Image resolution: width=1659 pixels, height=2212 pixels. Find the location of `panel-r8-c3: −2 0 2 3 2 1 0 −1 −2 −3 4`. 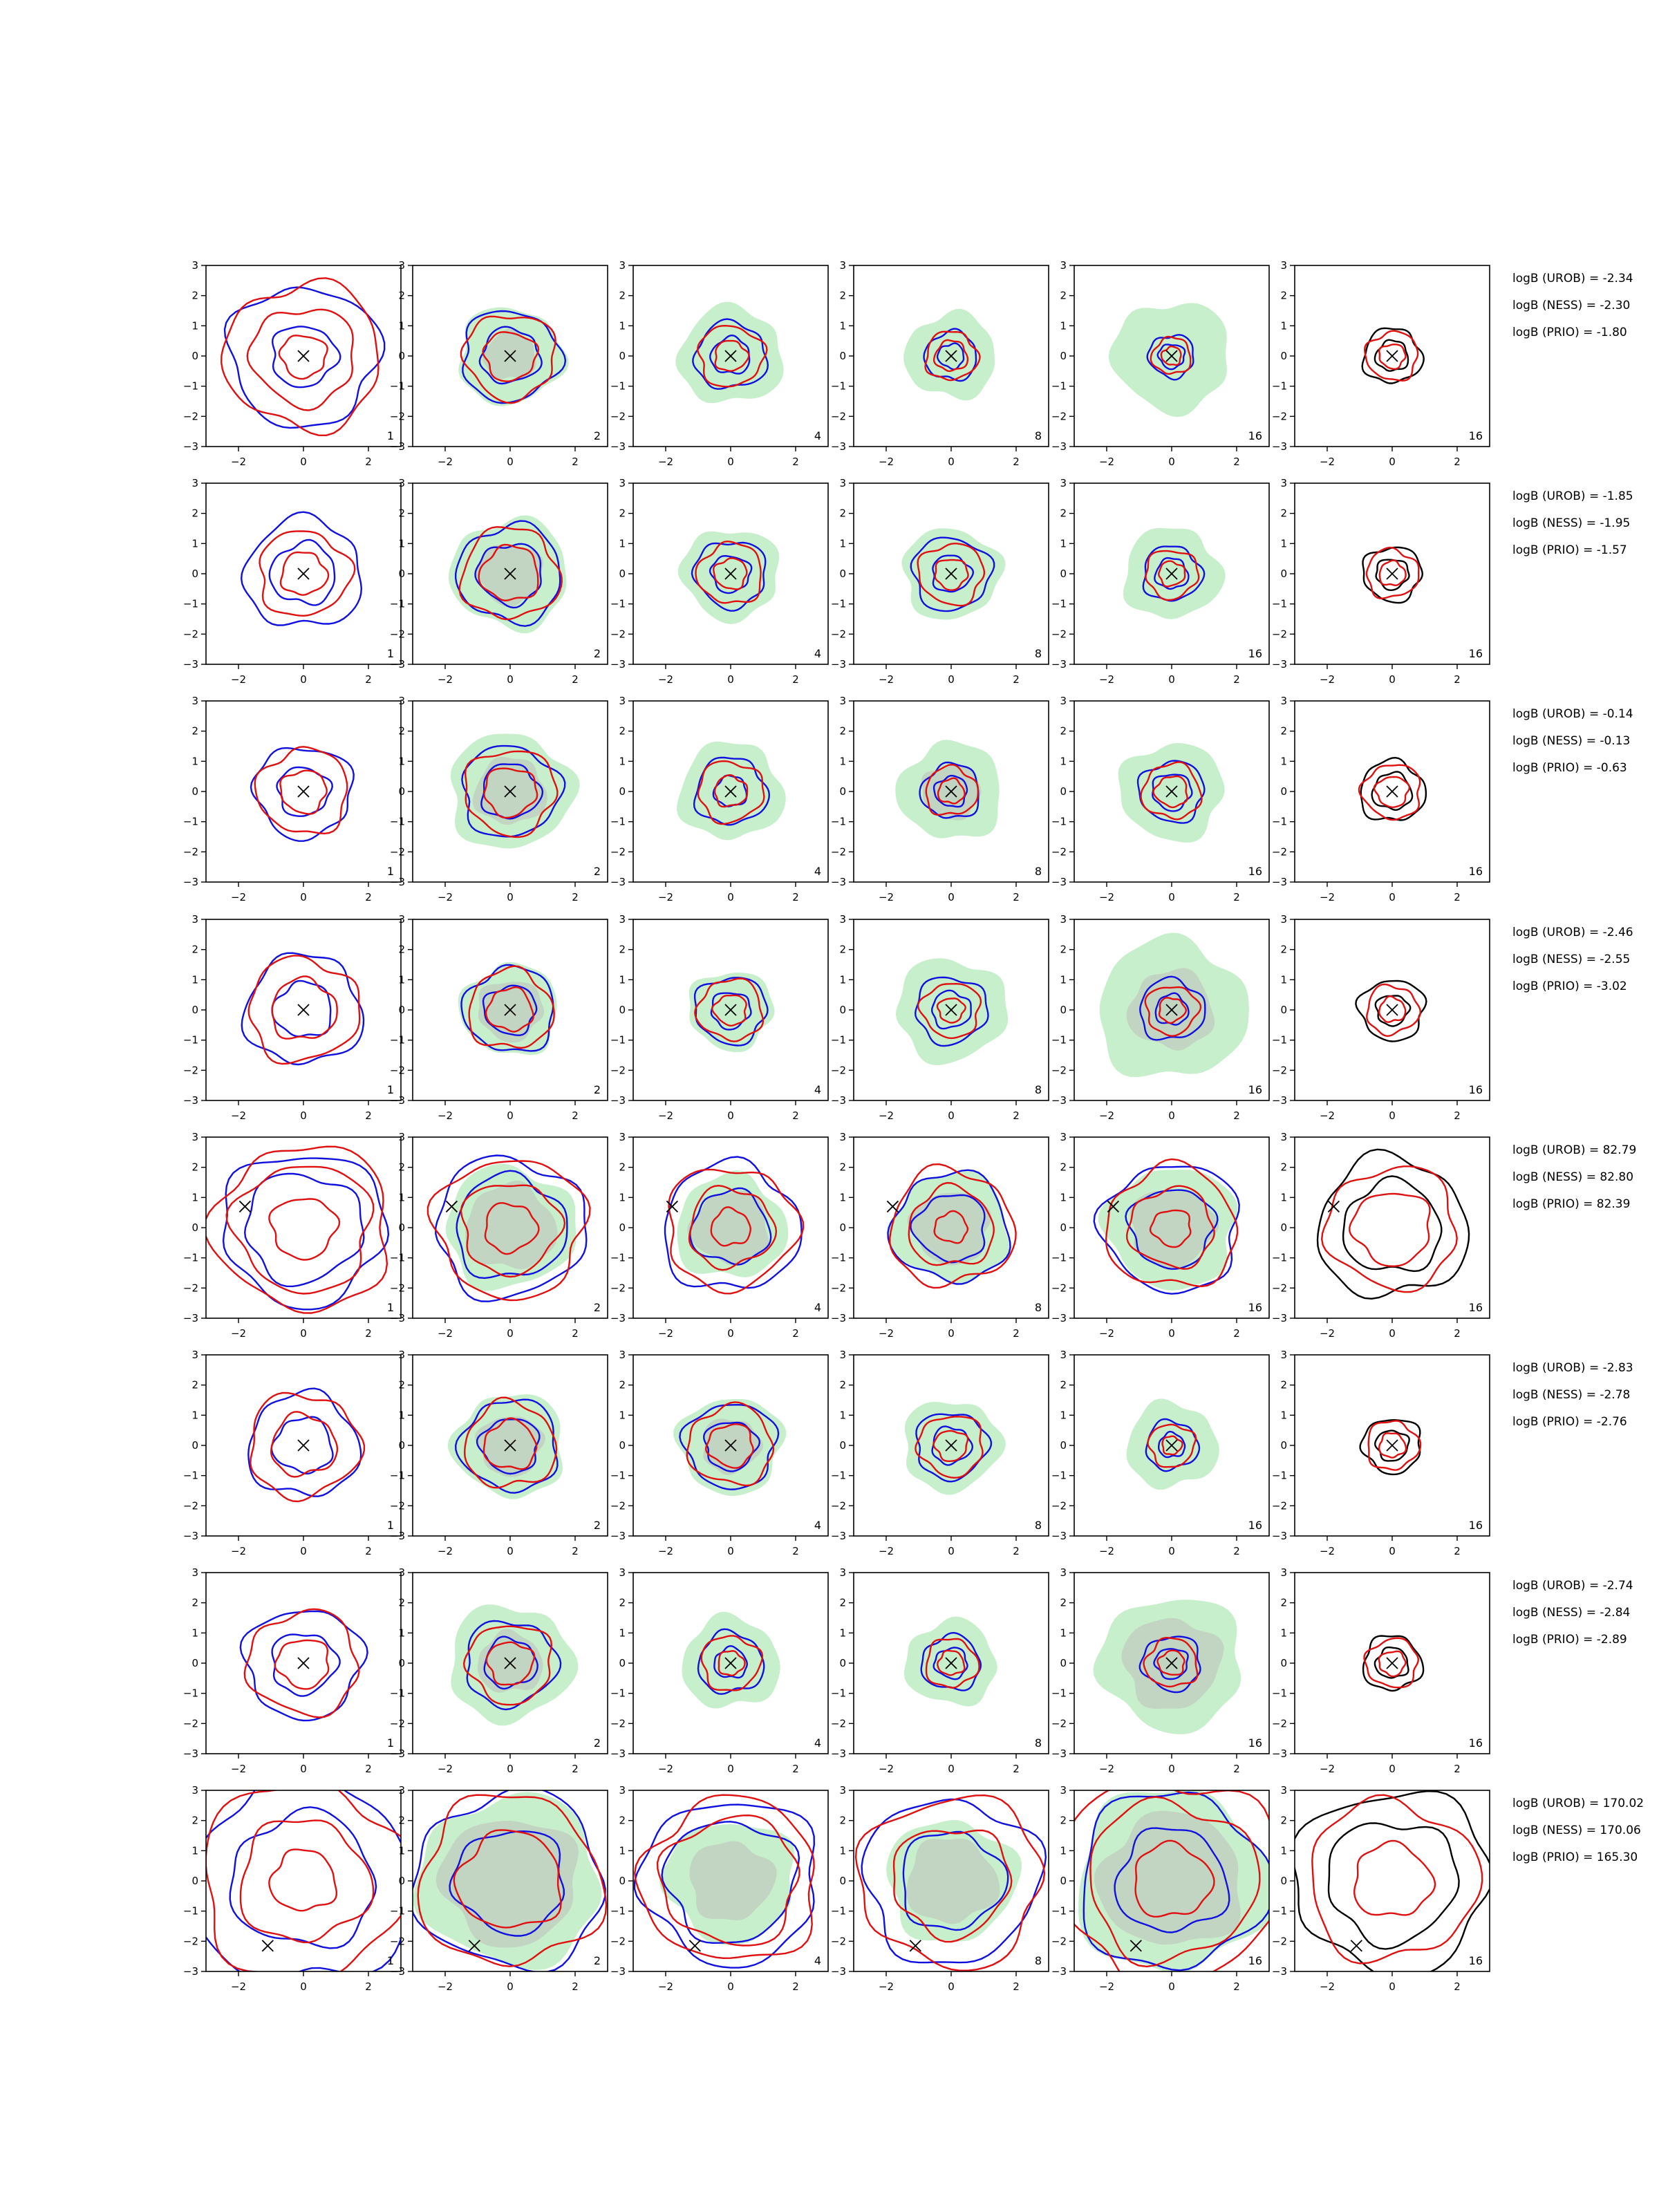

panel-r8-c3: −2 0 2 3 2 1 0 −1 −2 −3 4 is located at coordinates (719, 1888).